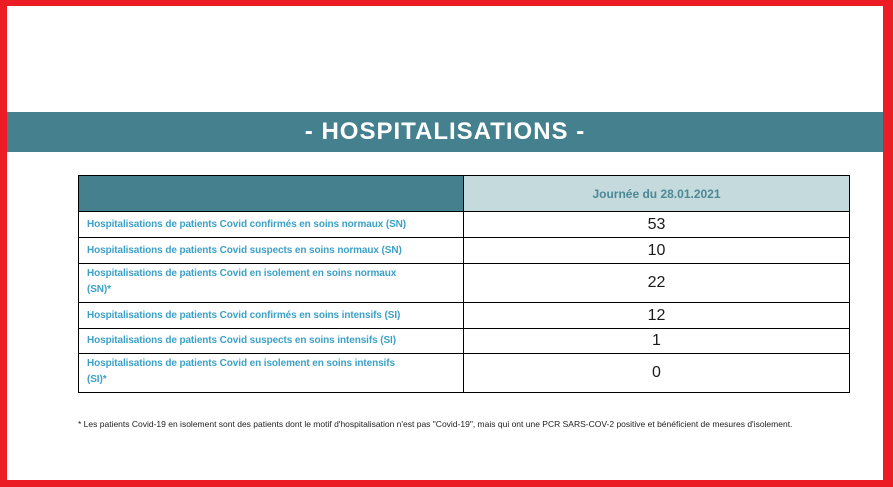 Image resolution: width=893 pixels, height=487 pixels. What do you see at coordinates (446, 3) in the screenshot?
I see `frame-border-top` at bounding box center [446, 3].